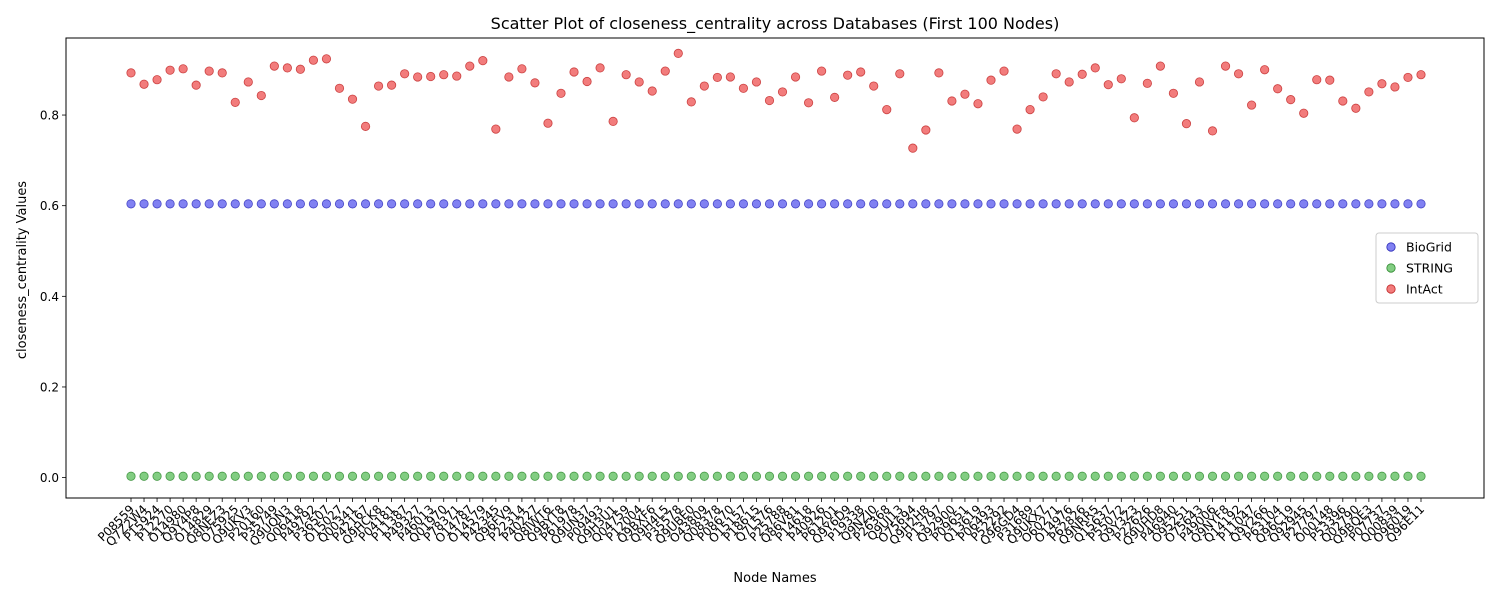  Describe the element at coordinates (49, 116) in the screenshot. I see `y-tick-label: 0.8` at that location.